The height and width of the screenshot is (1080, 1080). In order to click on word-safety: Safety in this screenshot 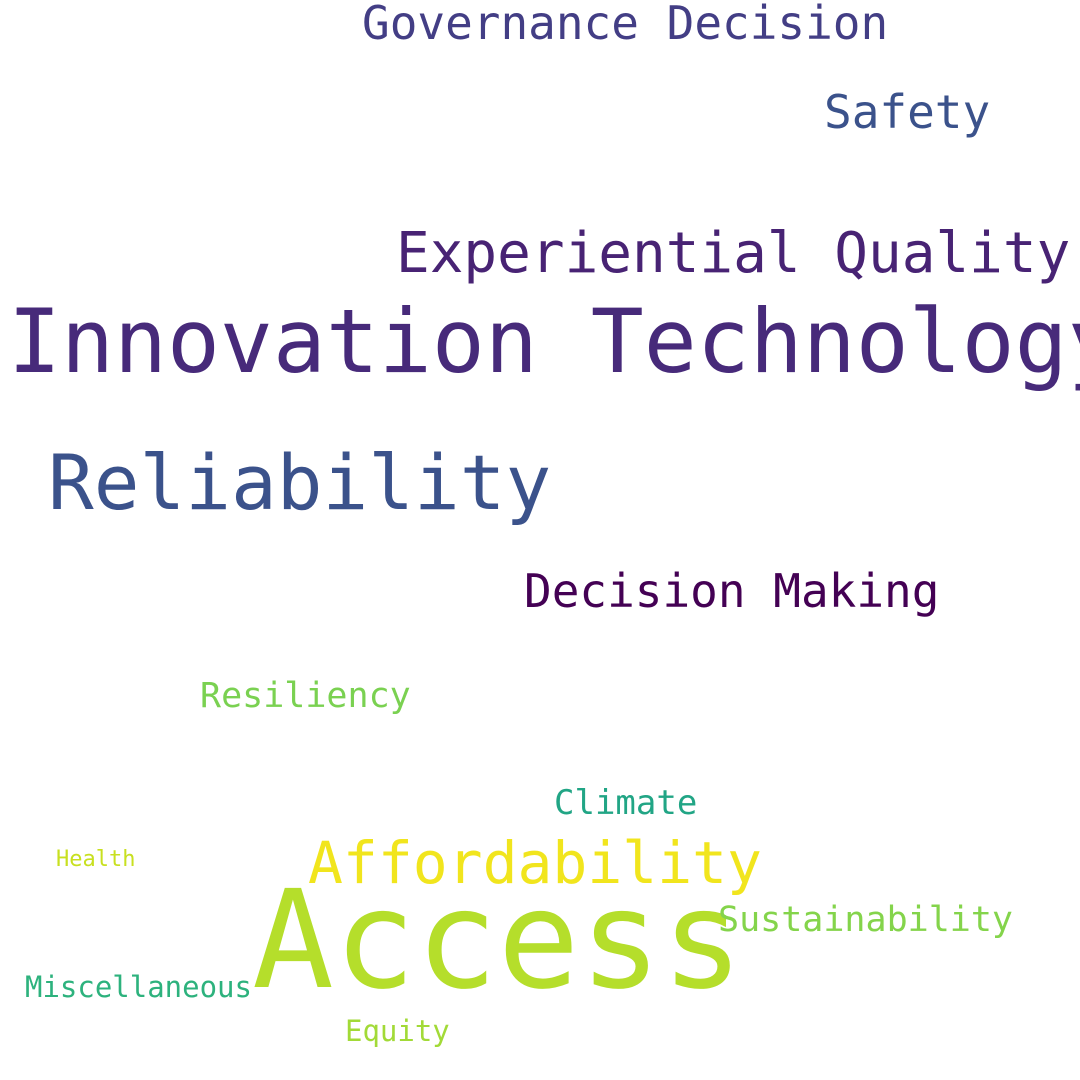, I will do `click(907, 112)`.